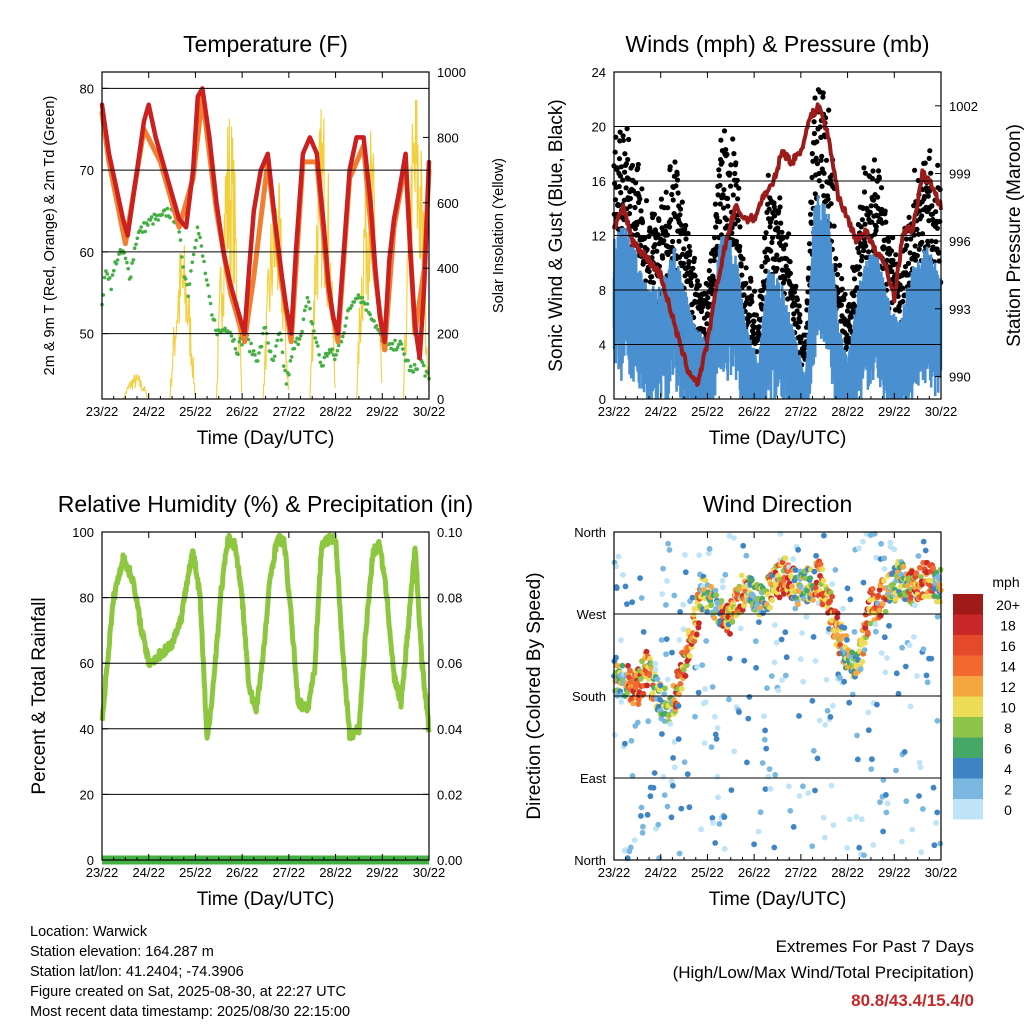  What do you see at coordinates (429, 872) in the screenshot?
I see `x-tick-label: 30/22` at bounding box center [429, 872].